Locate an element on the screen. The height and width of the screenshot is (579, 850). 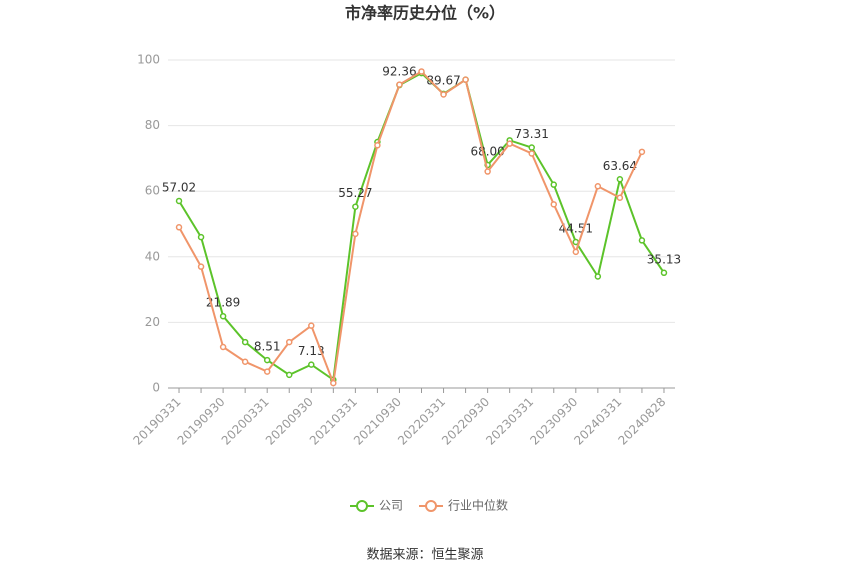
data-label: 57.02 is located at coordinates (179, 187).